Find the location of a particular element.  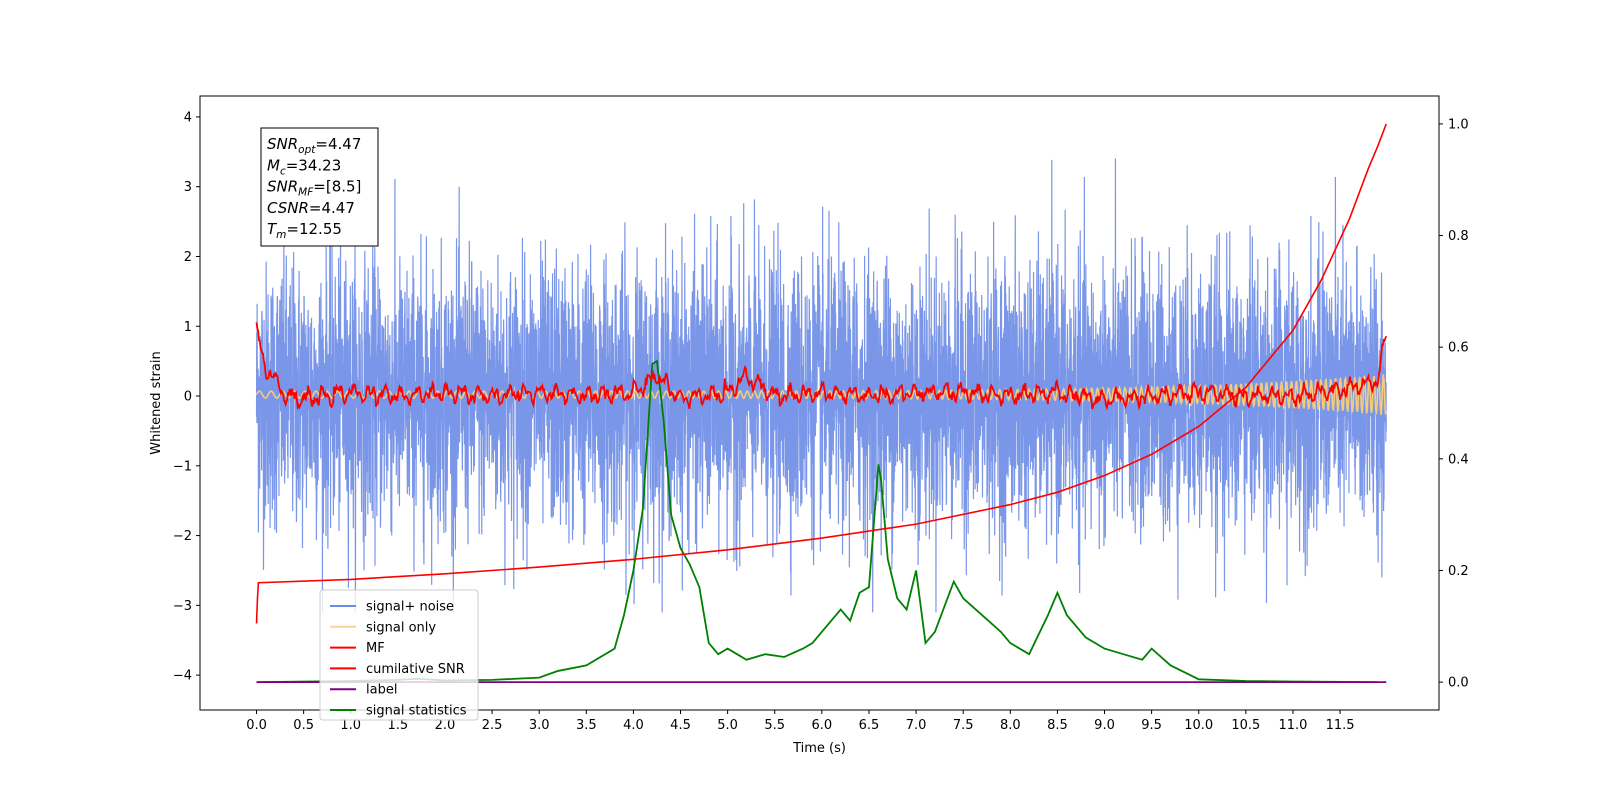

x-tick-label: 1.5 is located at coordinates (398, 725).